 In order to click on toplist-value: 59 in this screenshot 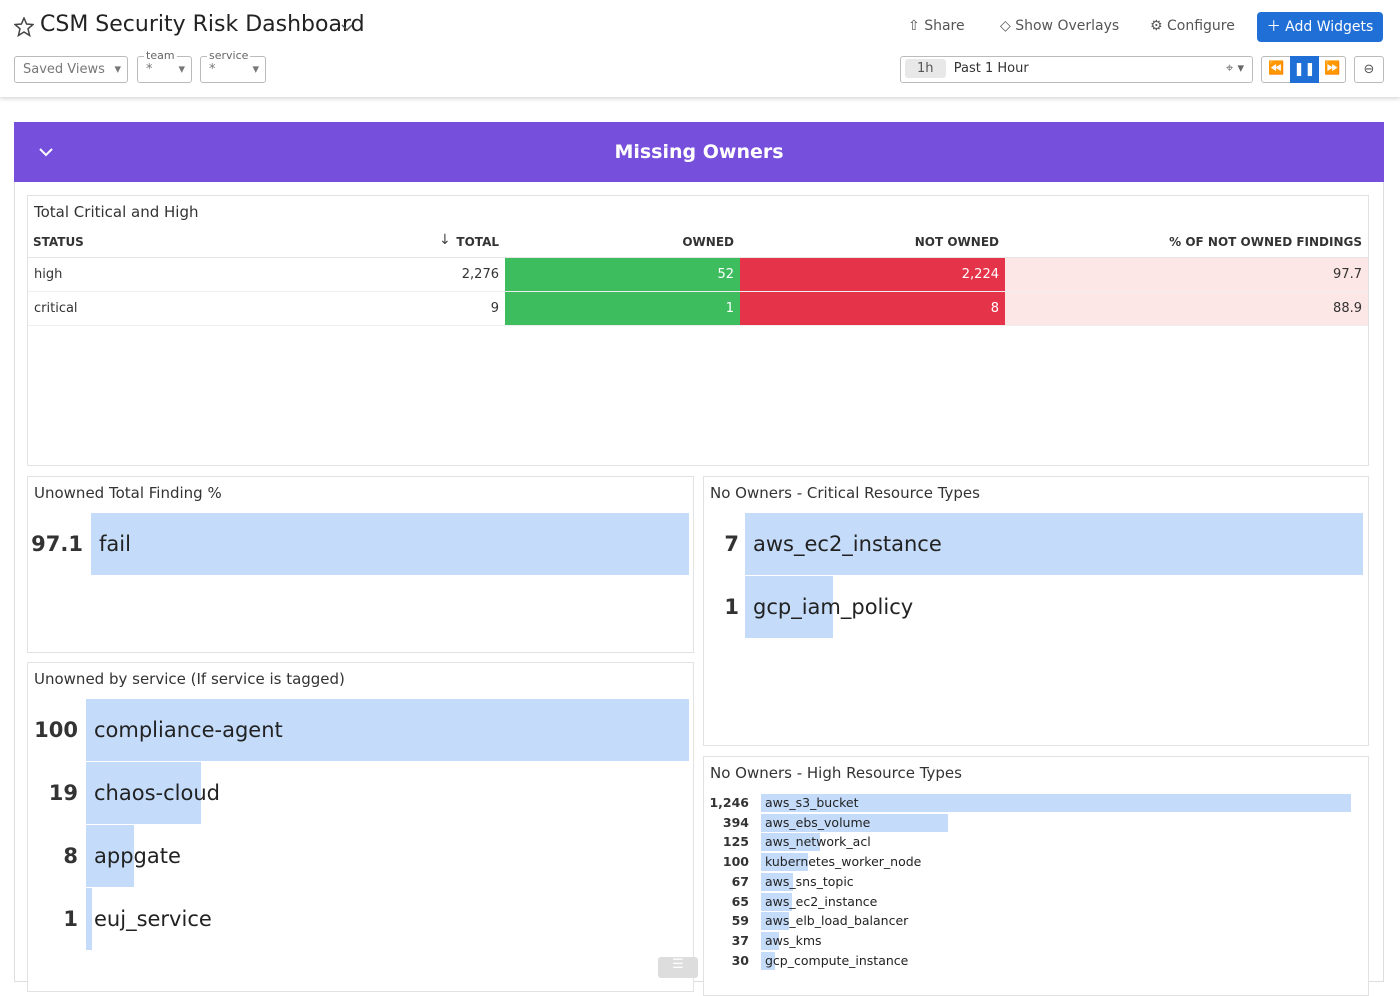, I will do `click(740, 921)`.